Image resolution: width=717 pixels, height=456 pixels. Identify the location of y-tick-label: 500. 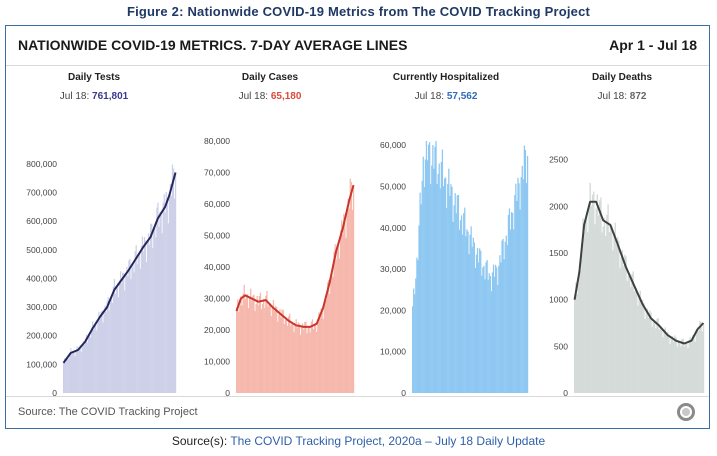
(561, 346).